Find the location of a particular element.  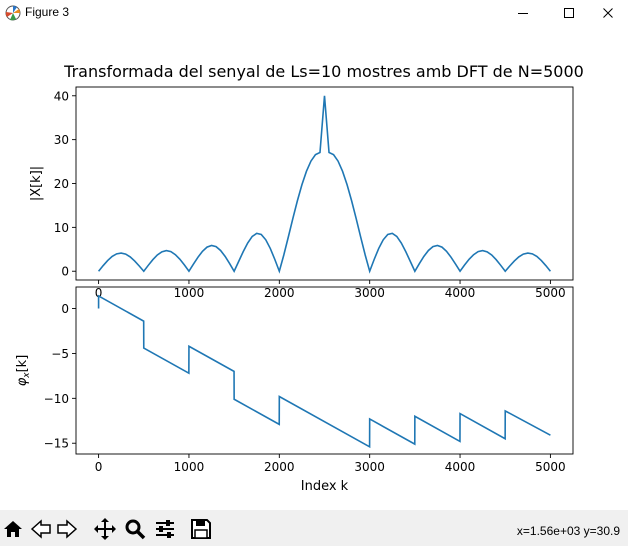

phase-y-tick-label: −10 is located at coordinates (56, 399).